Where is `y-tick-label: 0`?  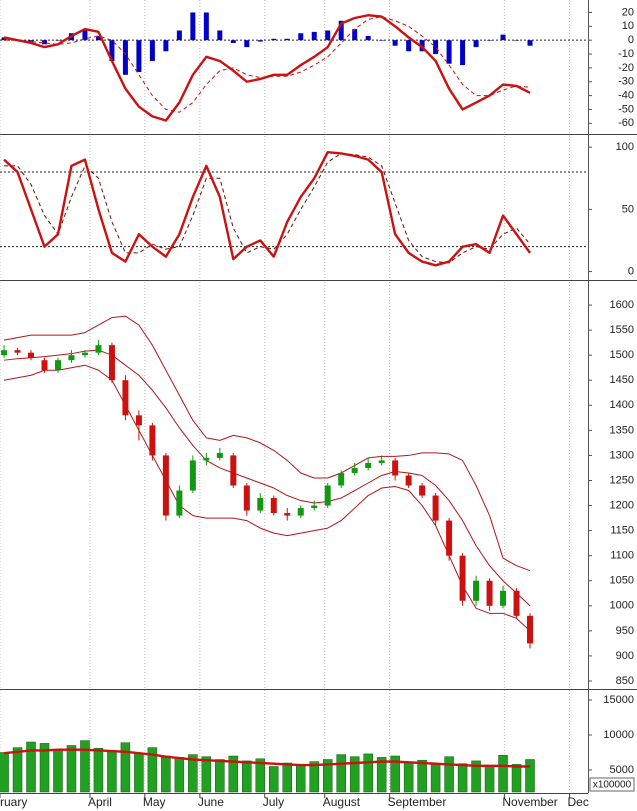
y-tick-label: 0 is located at coordinates (631, 40).